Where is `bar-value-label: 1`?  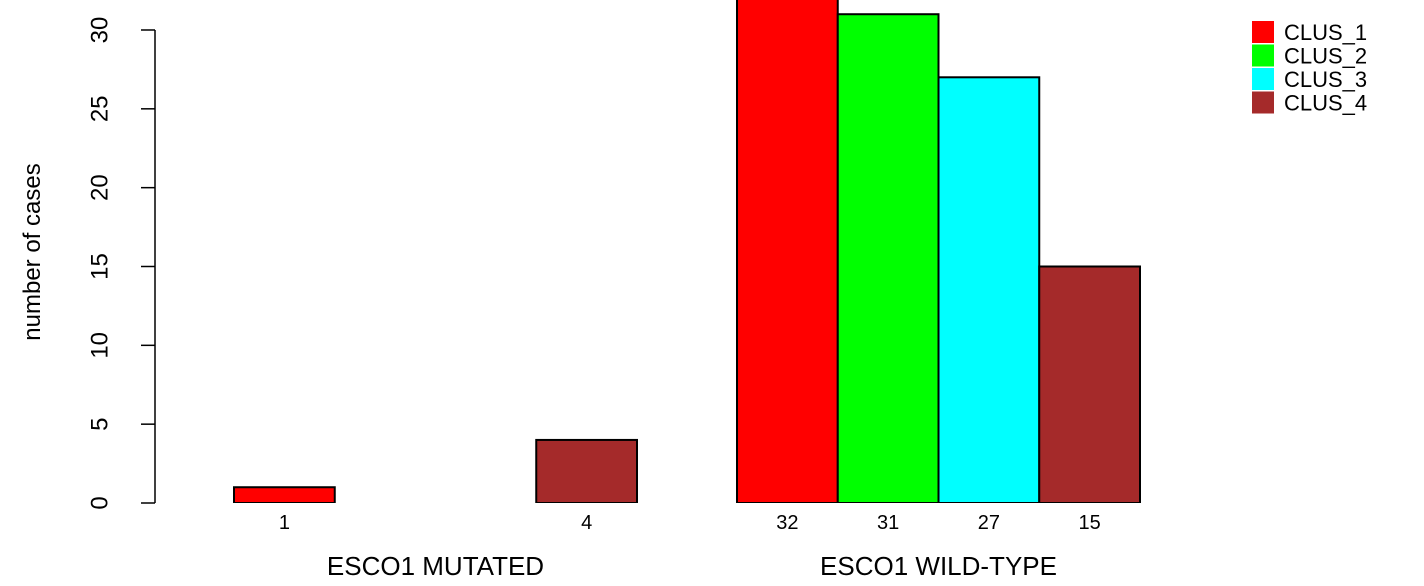
bar-value-label: 1 is located at coordinates (284, 523).